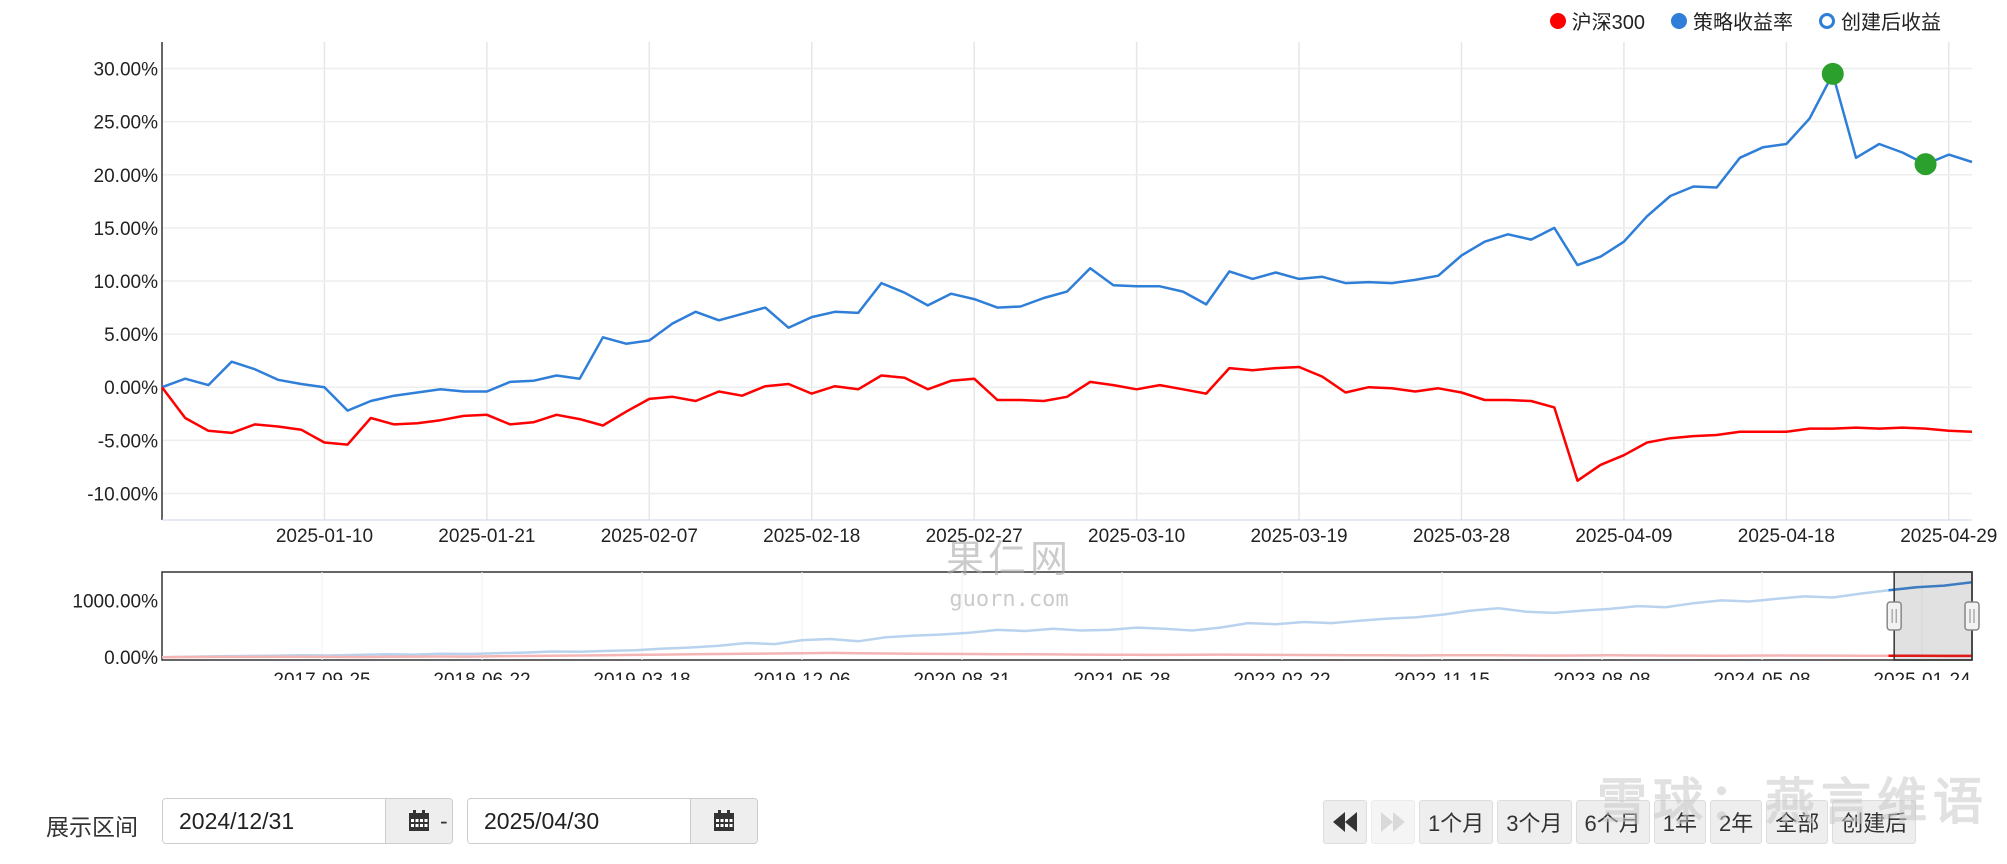 Image resolution: width=2007 pixels, height=864 pixels. Describe the element at coordinates (1003, 820) in the screenshot. I see `range-controls: 展示区间 -` at that location.